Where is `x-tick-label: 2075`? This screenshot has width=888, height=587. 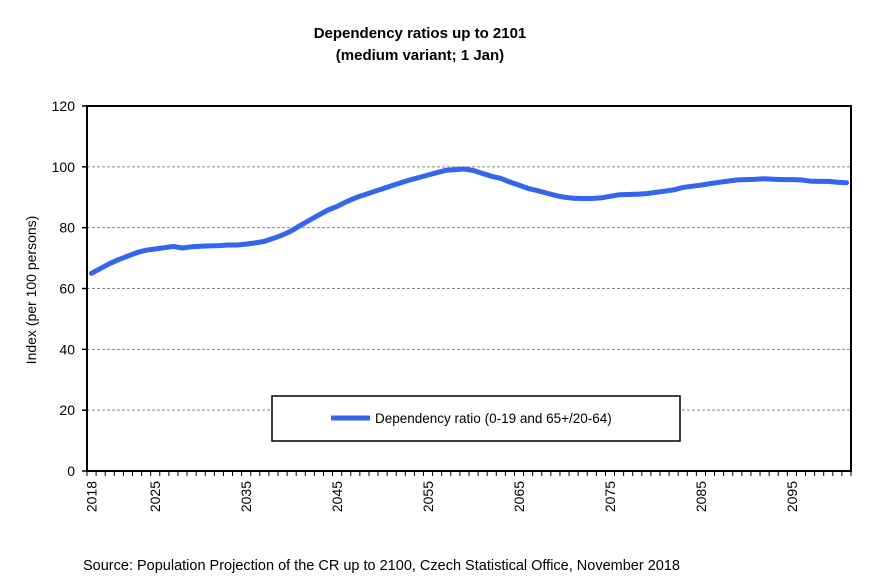
x-tick-label: 2075 is located at coordinates (610, 496).